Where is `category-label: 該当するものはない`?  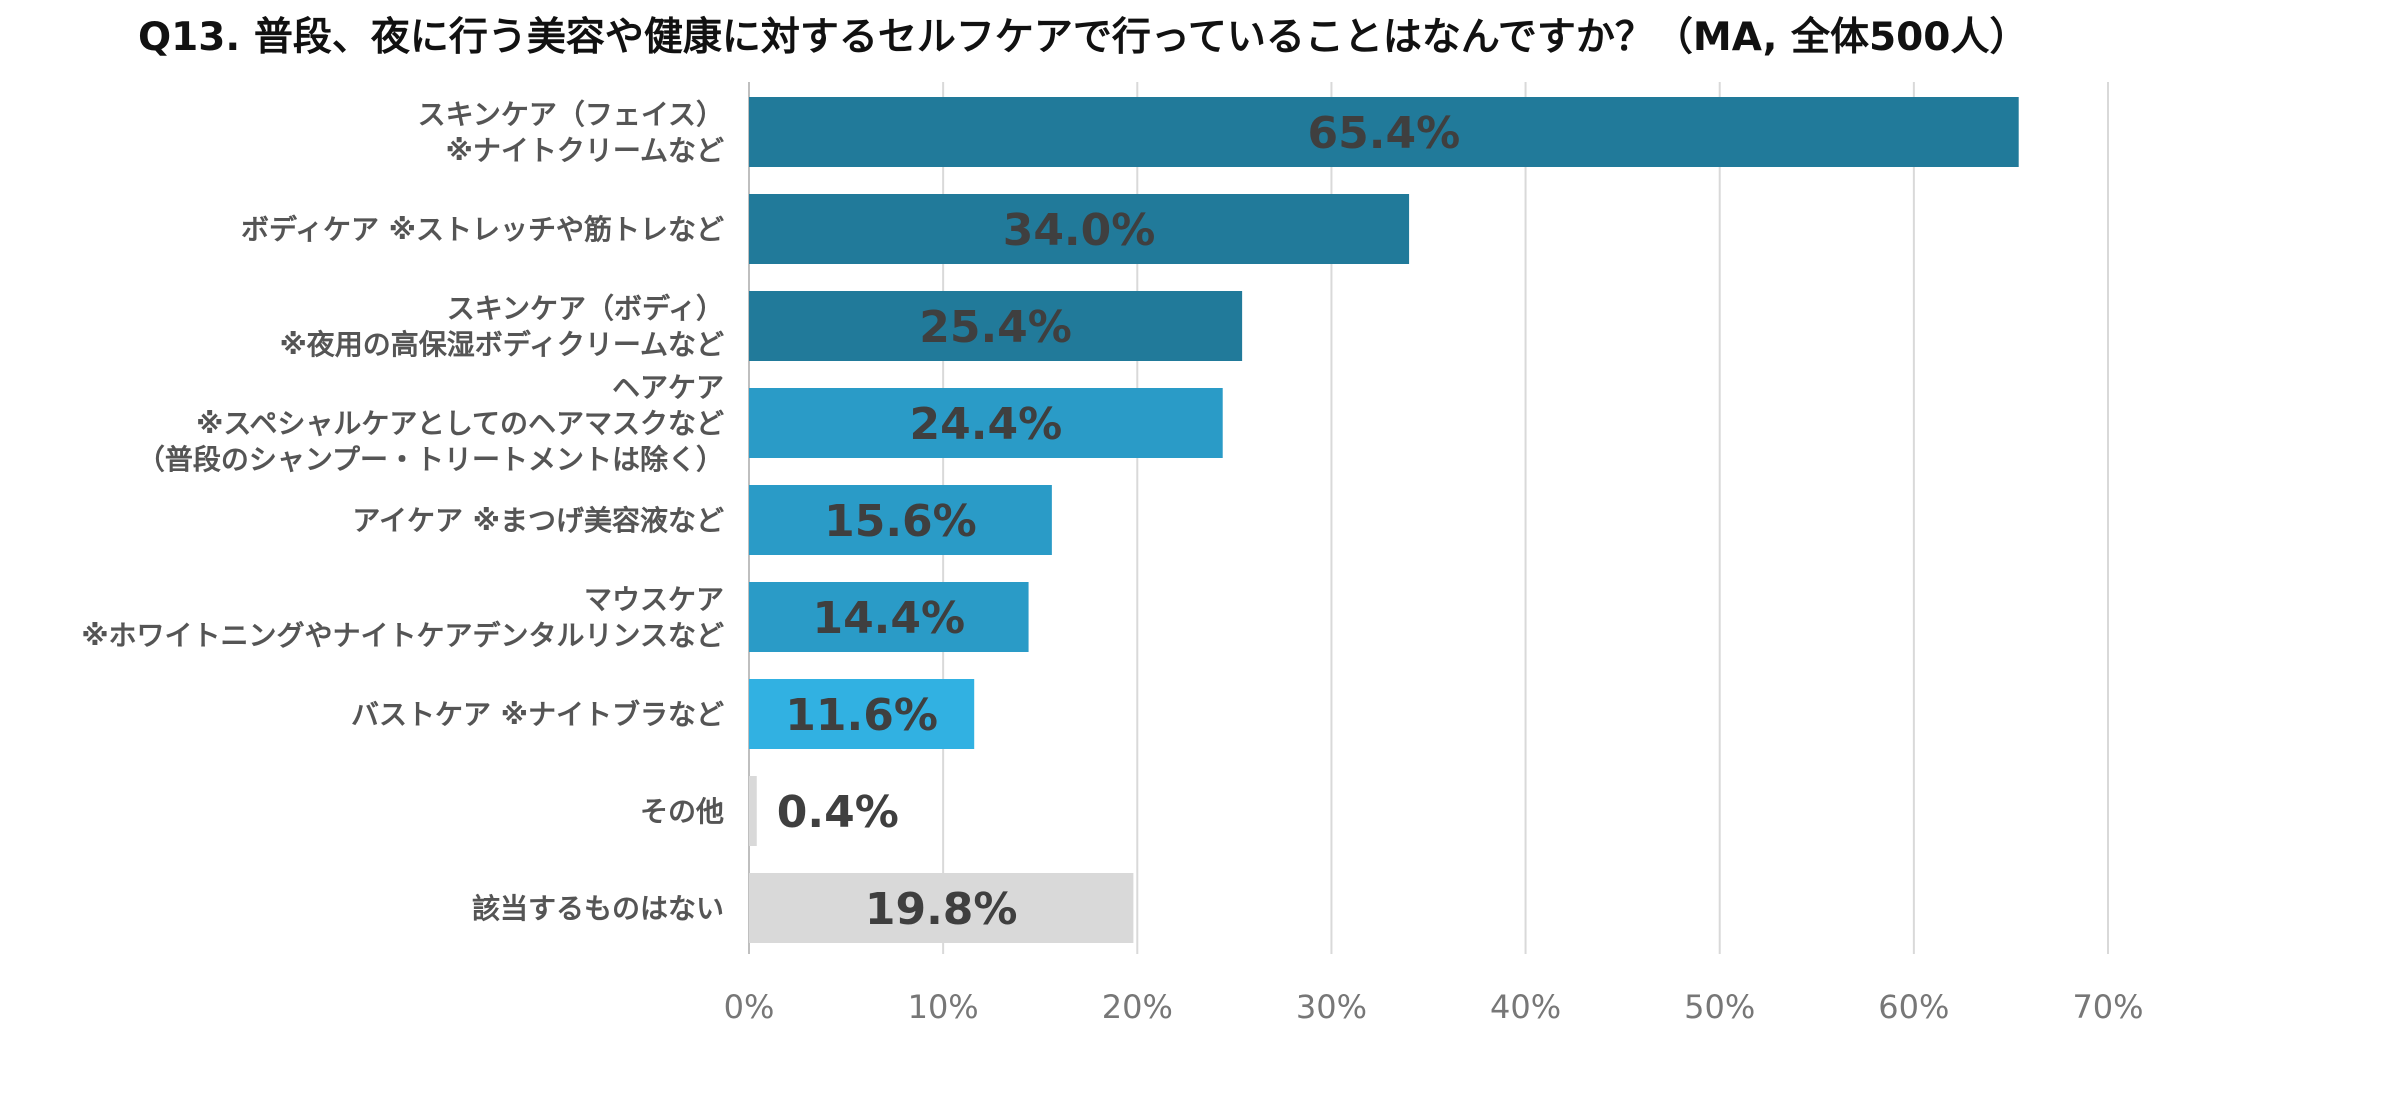
category-label: 該当するものはない is located at coordinates (598, 908).